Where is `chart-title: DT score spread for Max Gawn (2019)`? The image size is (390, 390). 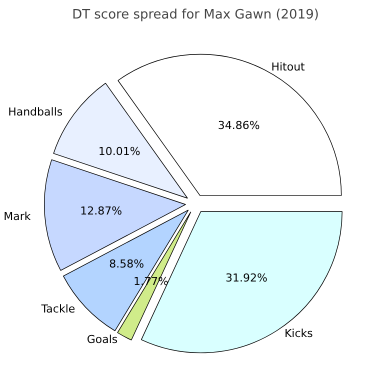 chart-title: DT score spread for Max Gawn (2019) is located at coordinates (195, 15).